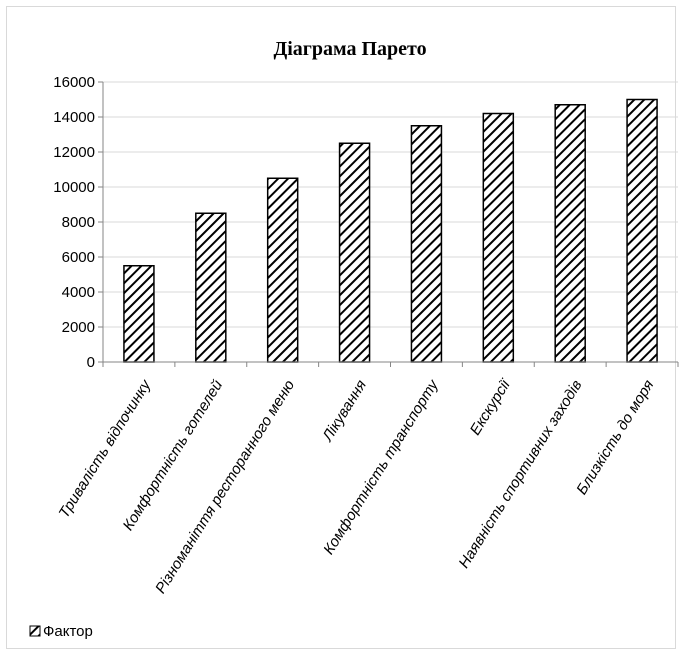 Image resolution: width=682 pixels, height=655 pixels. Describe the element at coordinates (78, 292) in the screenshot. I see `y-tick-label: 4000` at that location.